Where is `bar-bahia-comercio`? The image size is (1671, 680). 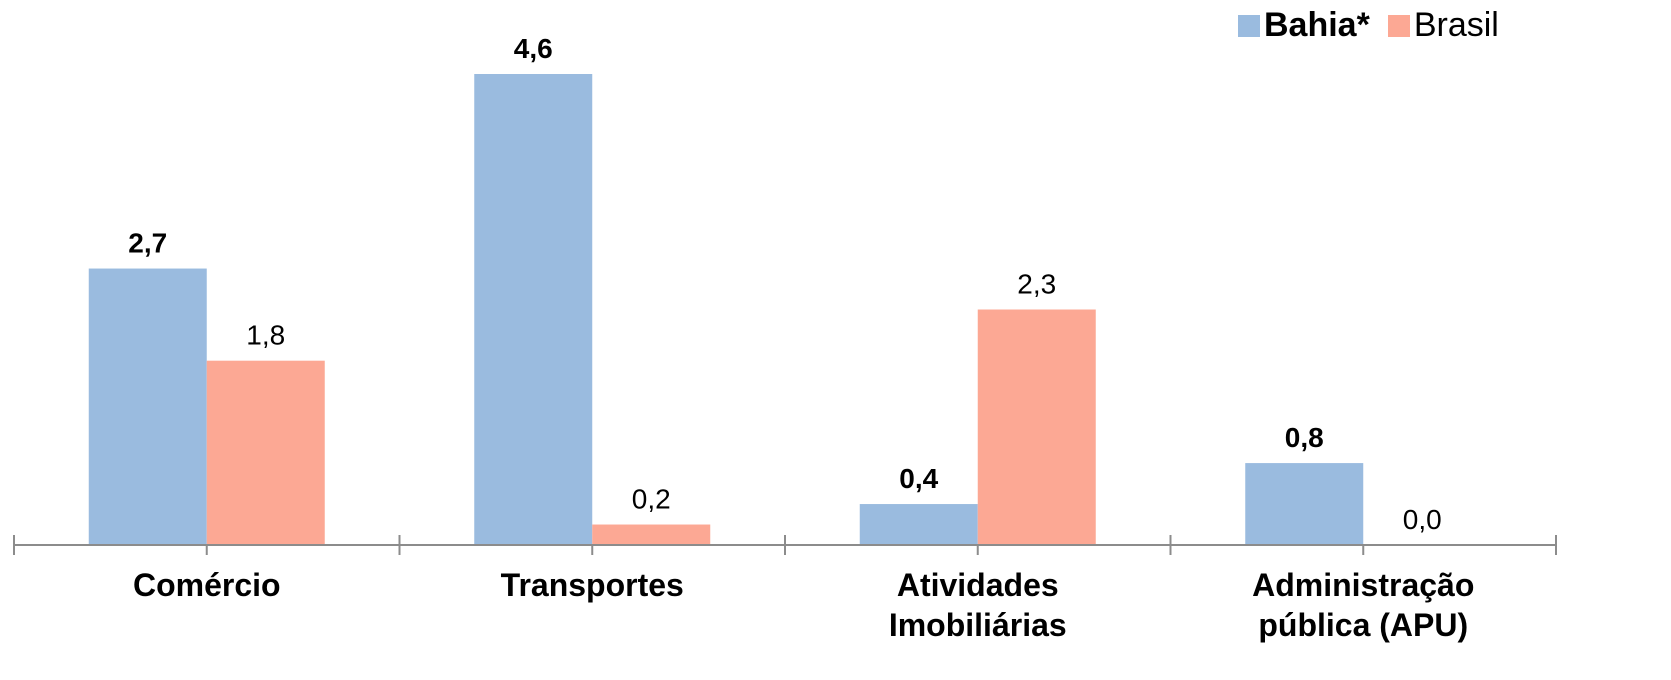
bar-bahia-comercio is located at coordinates (147, 406).